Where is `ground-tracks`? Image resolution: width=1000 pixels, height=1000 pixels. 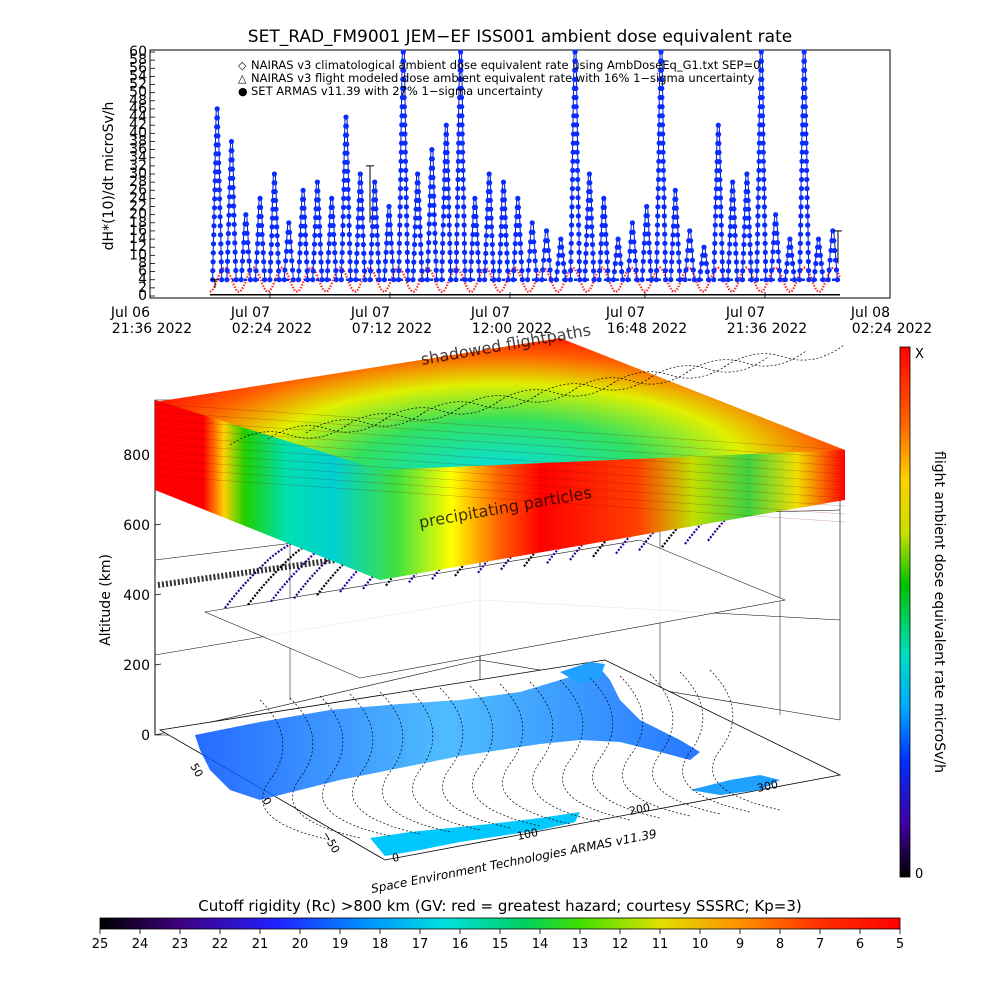 ground-tracks is located at coordinates (520, 755).